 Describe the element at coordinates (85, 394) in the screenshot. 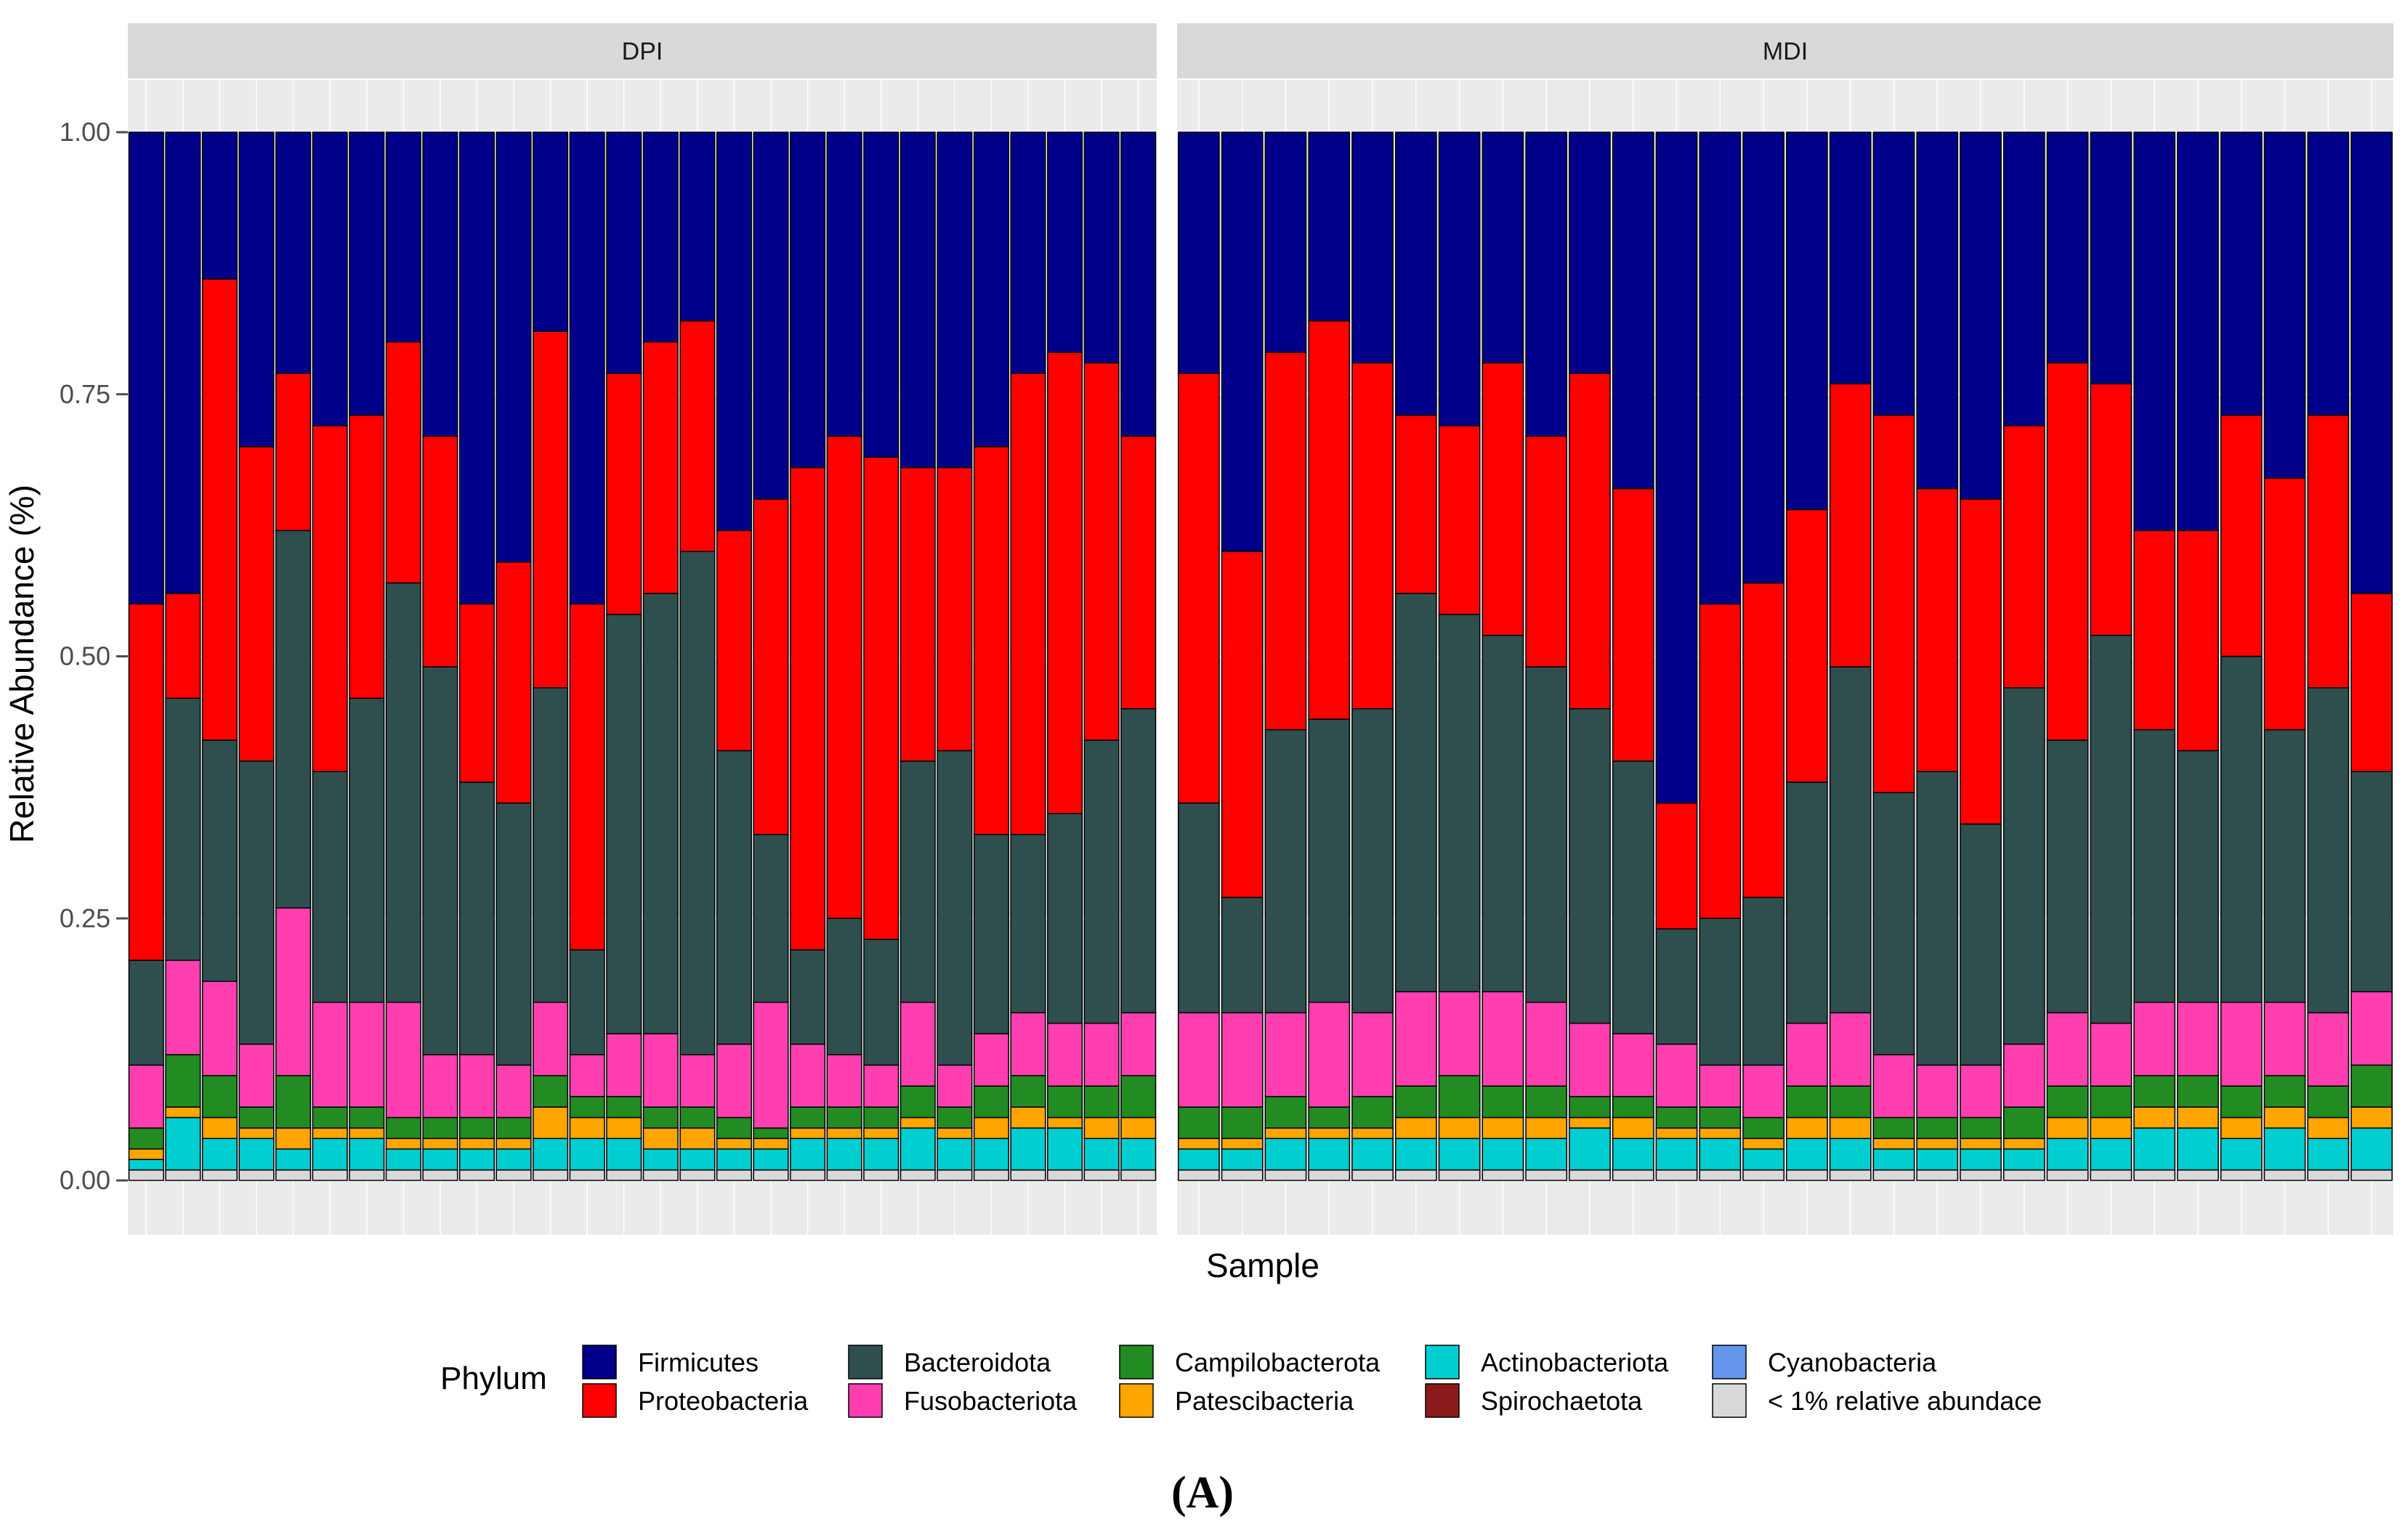

I see `y-tick-label: 0.75` at that location.